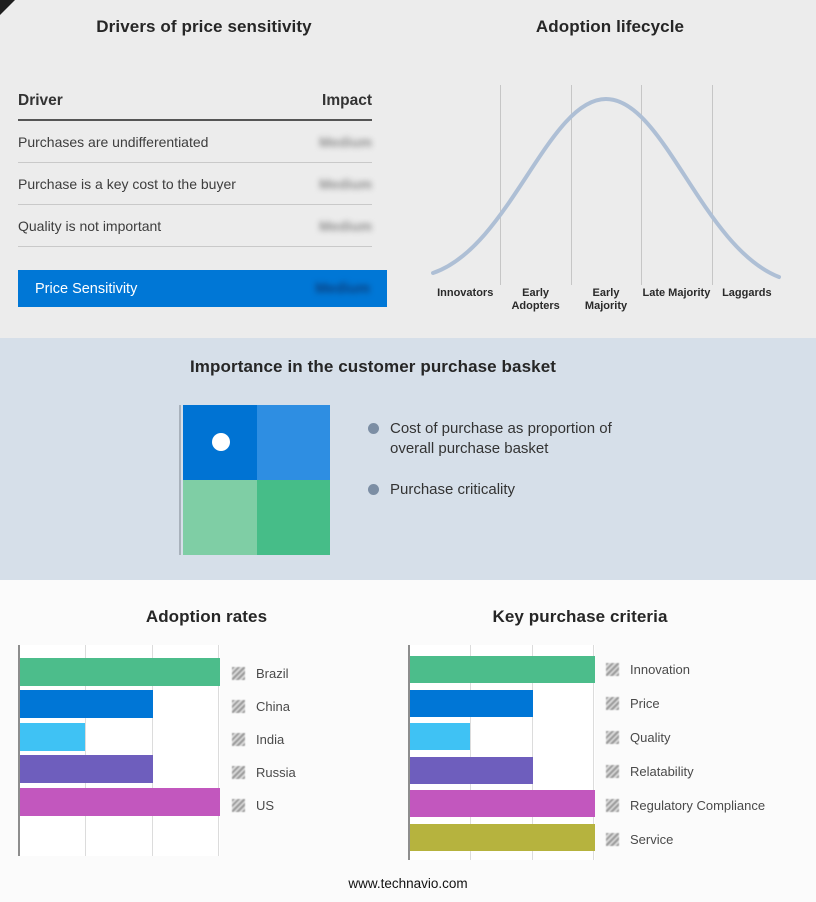 This screenshot has width=816, height=902. I want to click on table-row: Quality is not important Medium, so click(195, 226).